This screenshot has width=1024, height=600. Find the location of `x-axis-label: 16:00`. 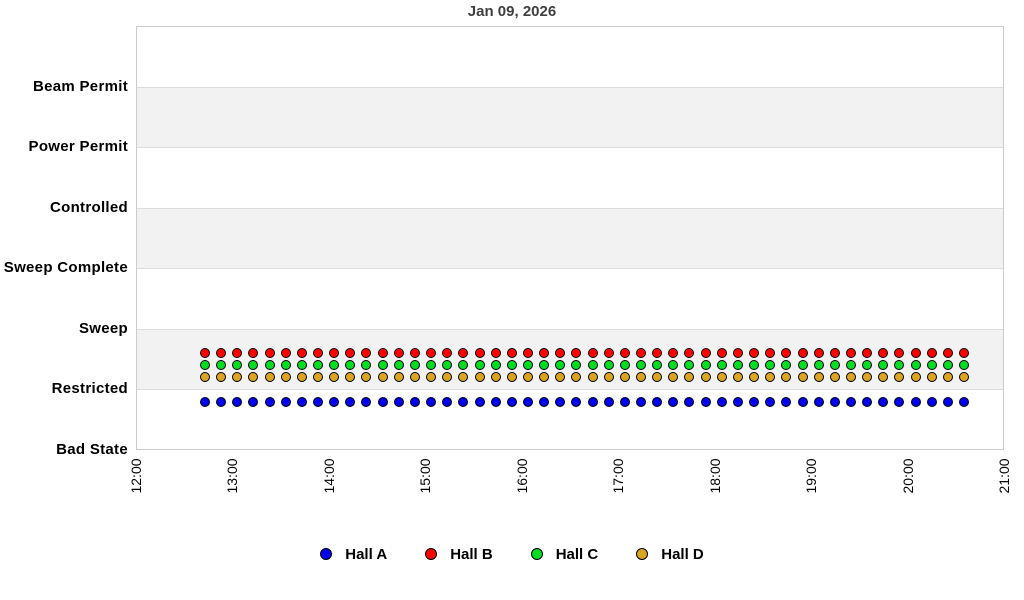

x-axis-label: 16:00 is located at coordinates (521, 476).